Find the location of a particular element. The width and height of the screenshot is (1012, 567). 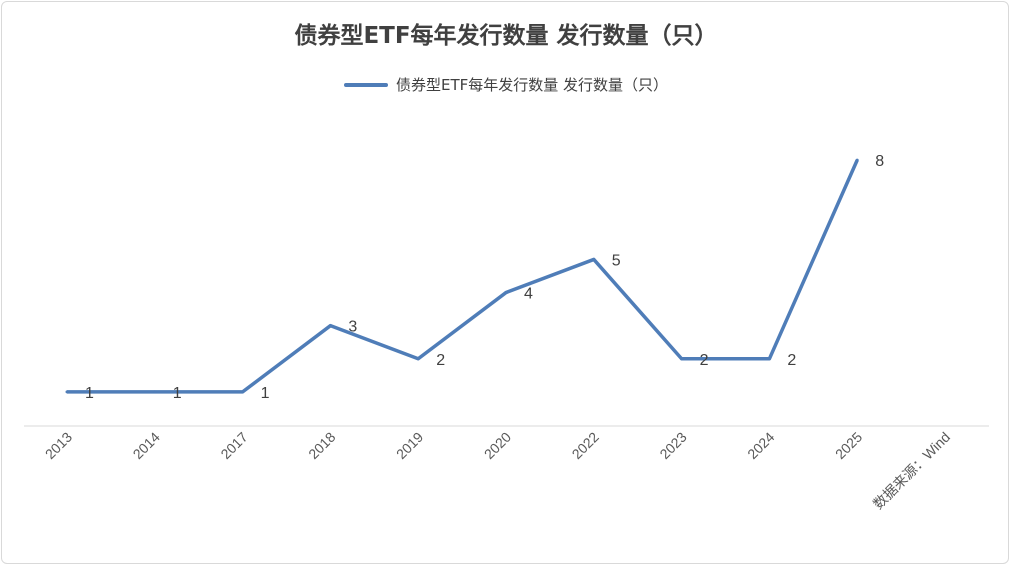

x-tick-label: 2024 is located at coordinates (760, 445).